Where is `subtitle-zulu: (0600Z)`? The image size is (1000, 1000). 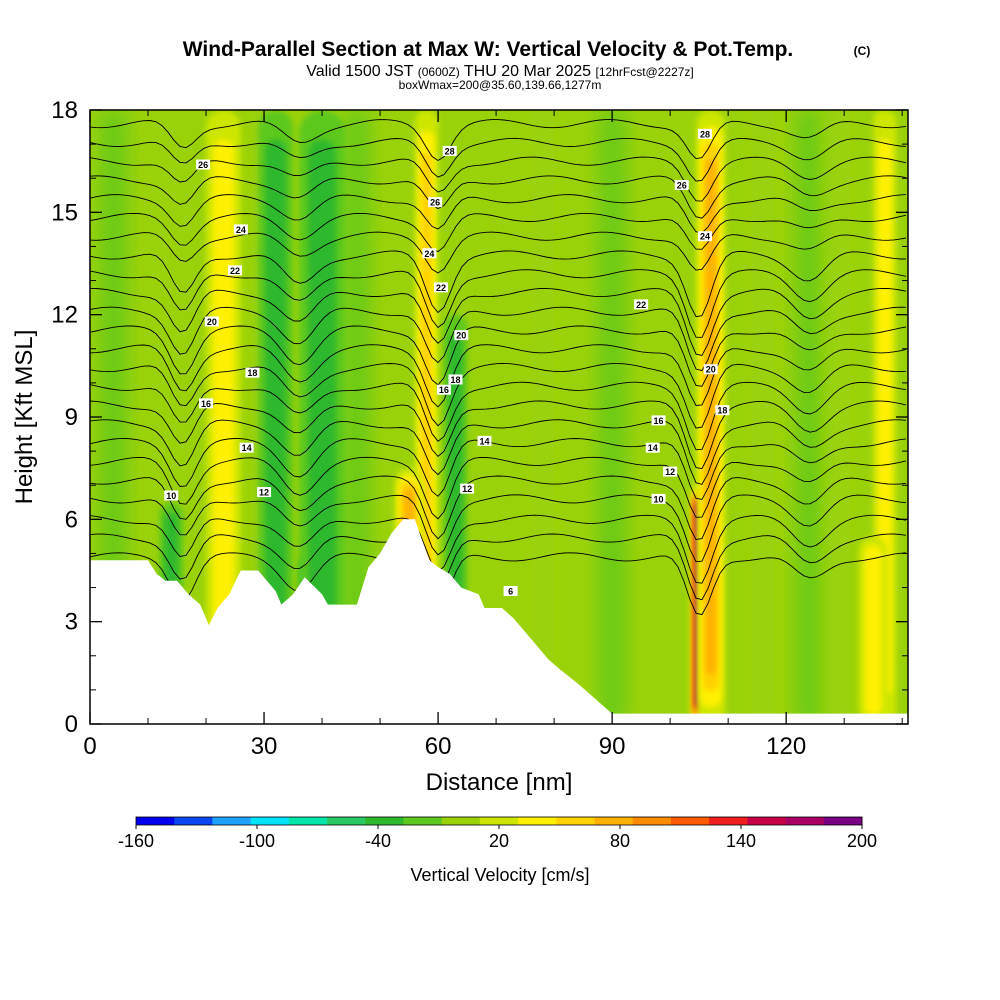 subtitle-zulu: (0600Z) is located at coordinates (439, 72).